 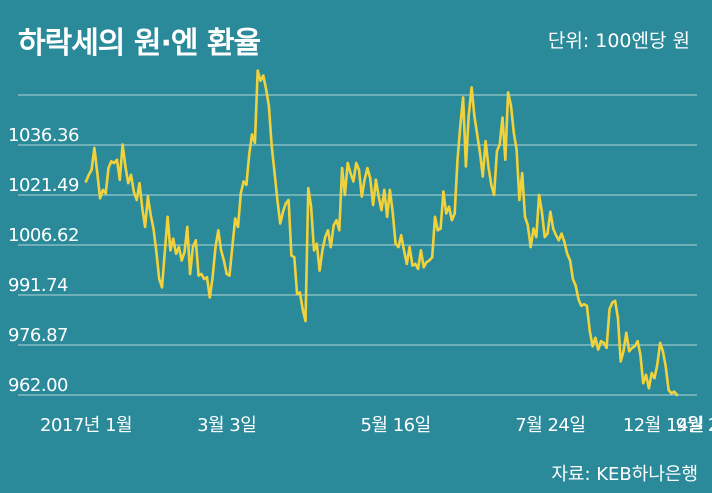 What do you see at coordinates (38, 385) in the screenshot?
I see `y-tick-label: 962.00` at bounding box center [38, 385].